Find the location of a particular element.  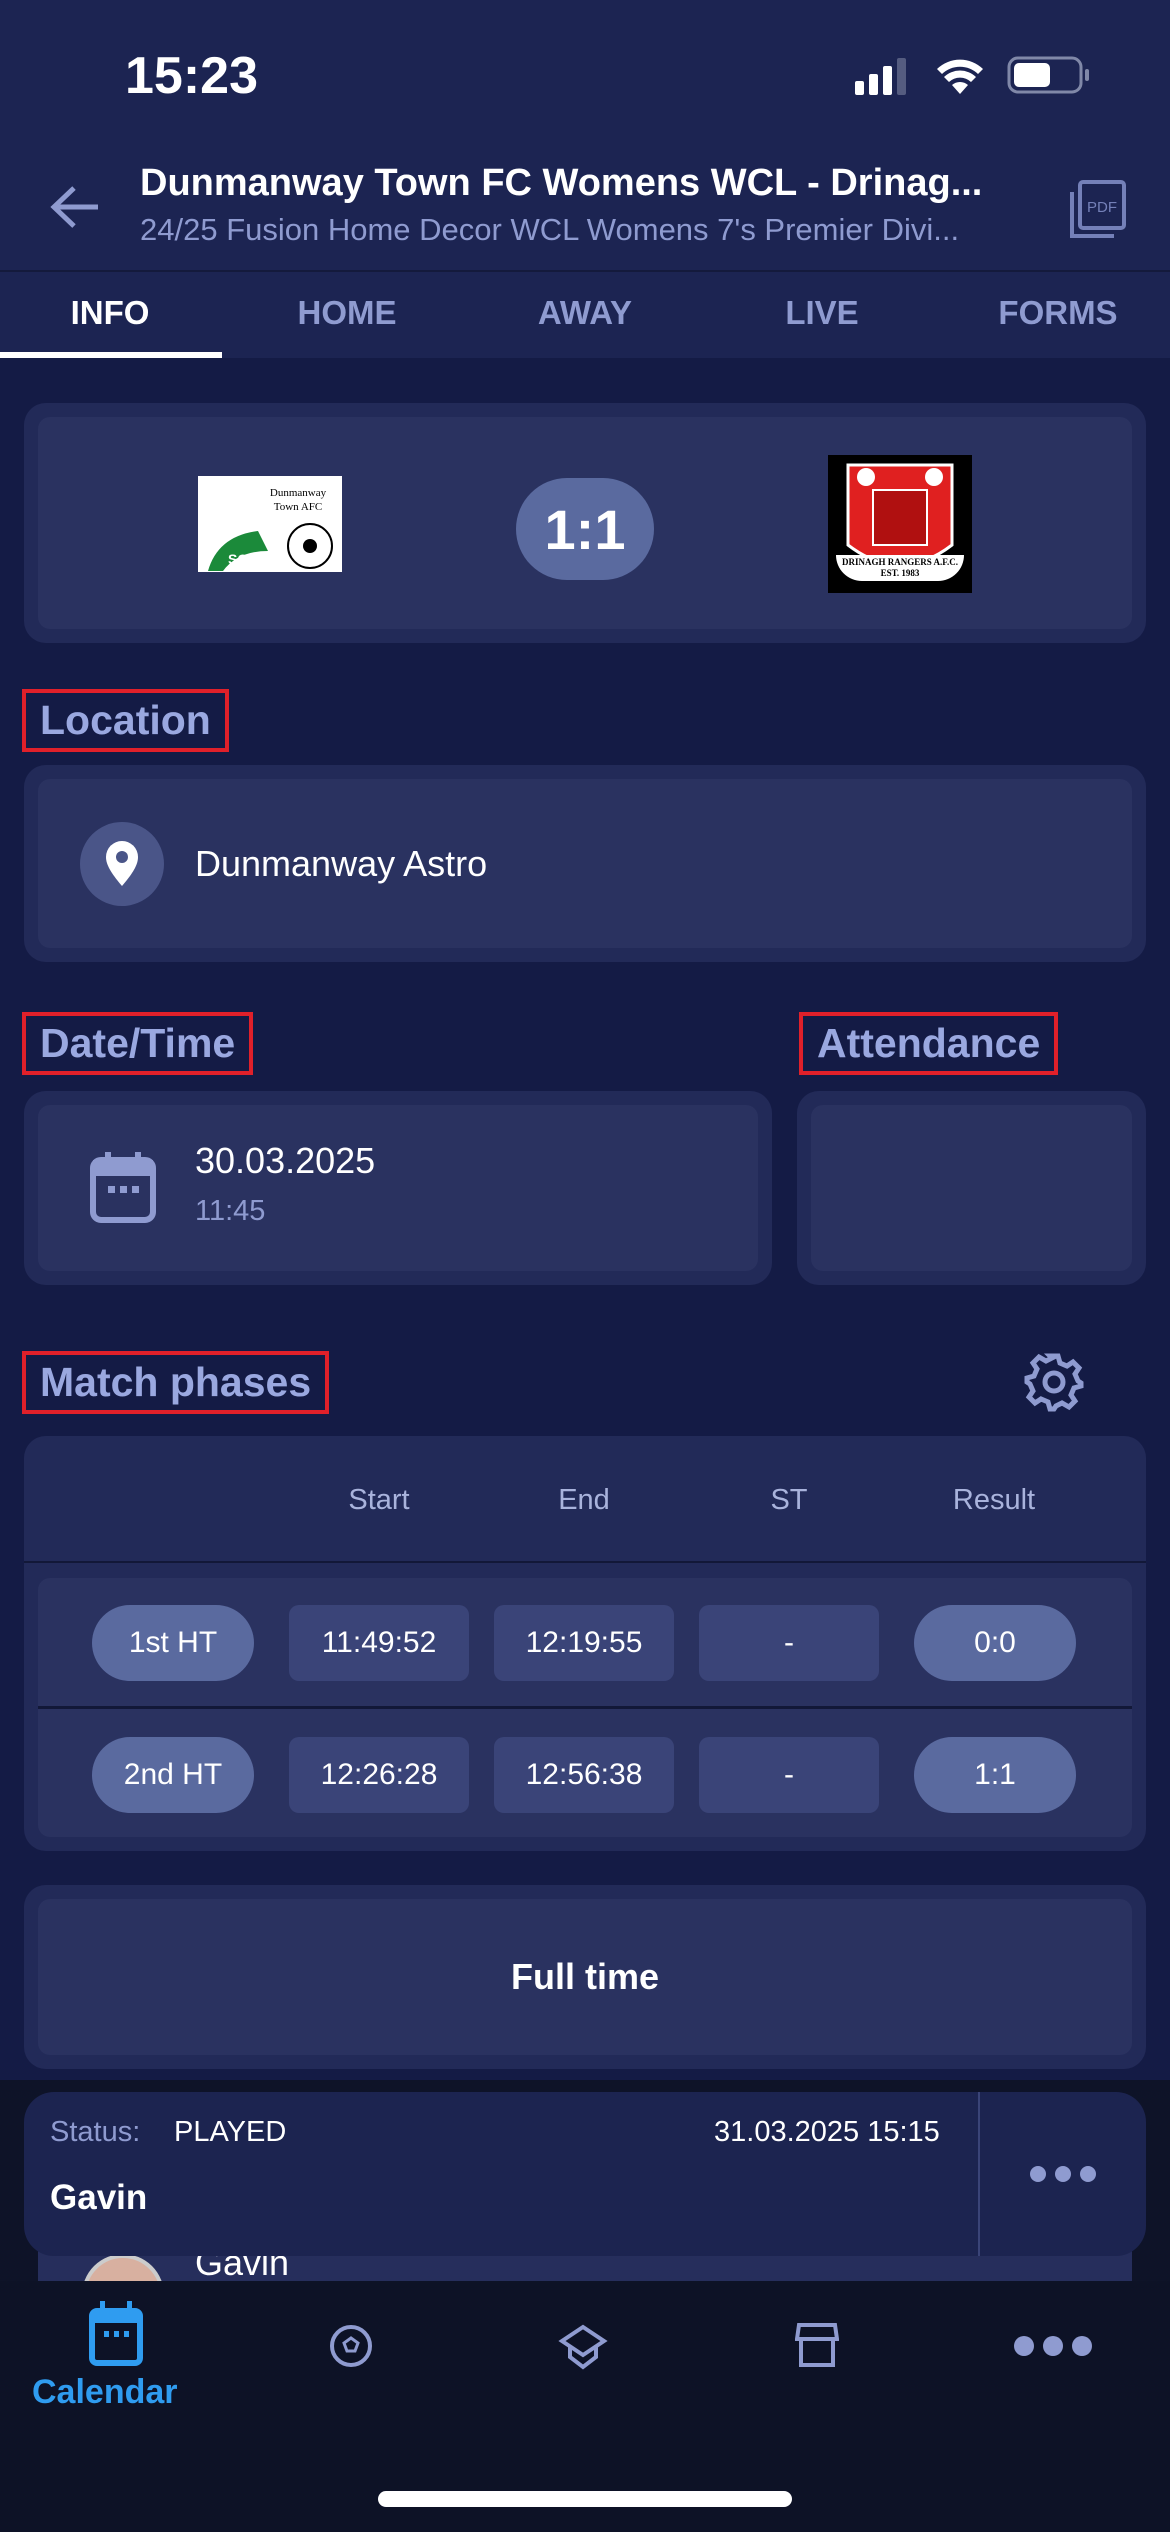

match-phases-heading: Match phases is located at coordinates (176, 1382).